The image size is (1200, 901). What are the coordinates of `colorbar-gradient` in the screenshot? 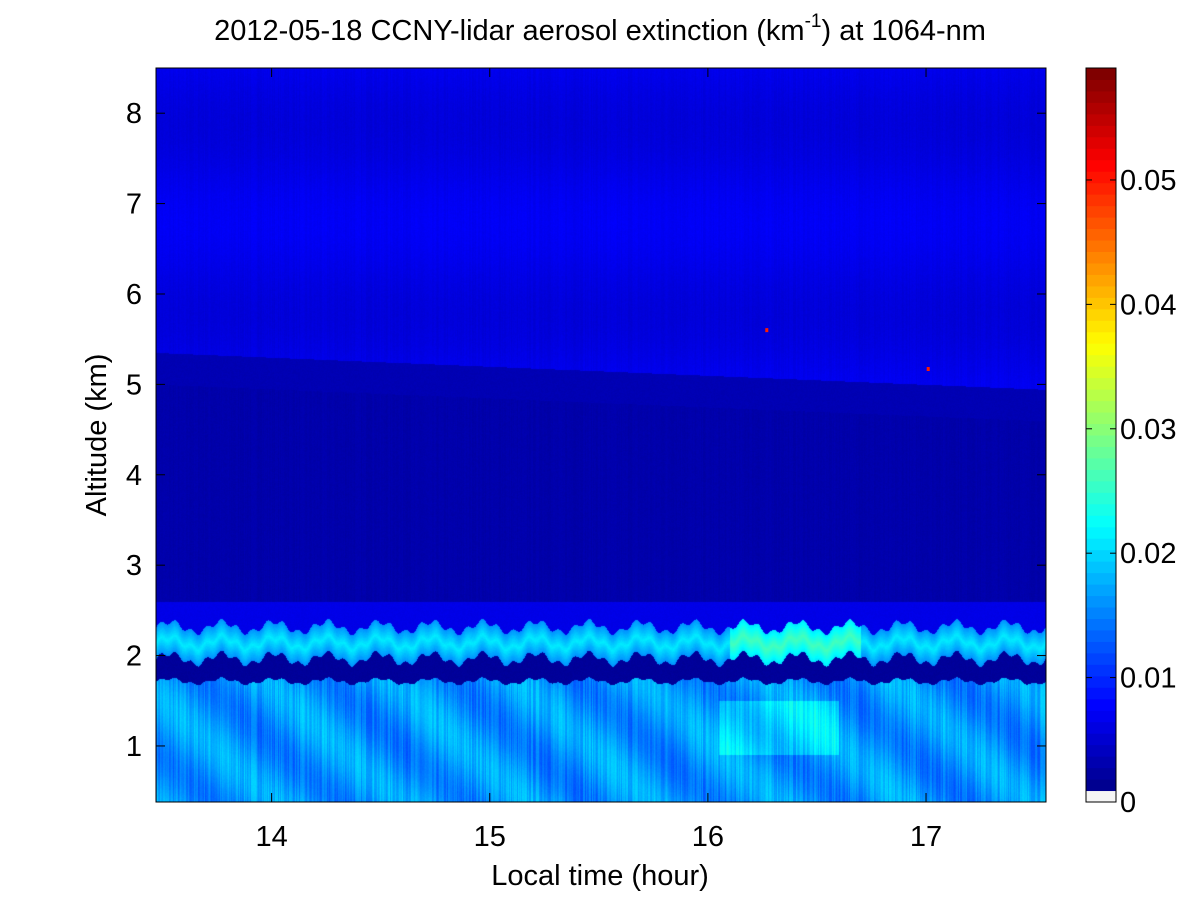 It's located at (1101, 435).